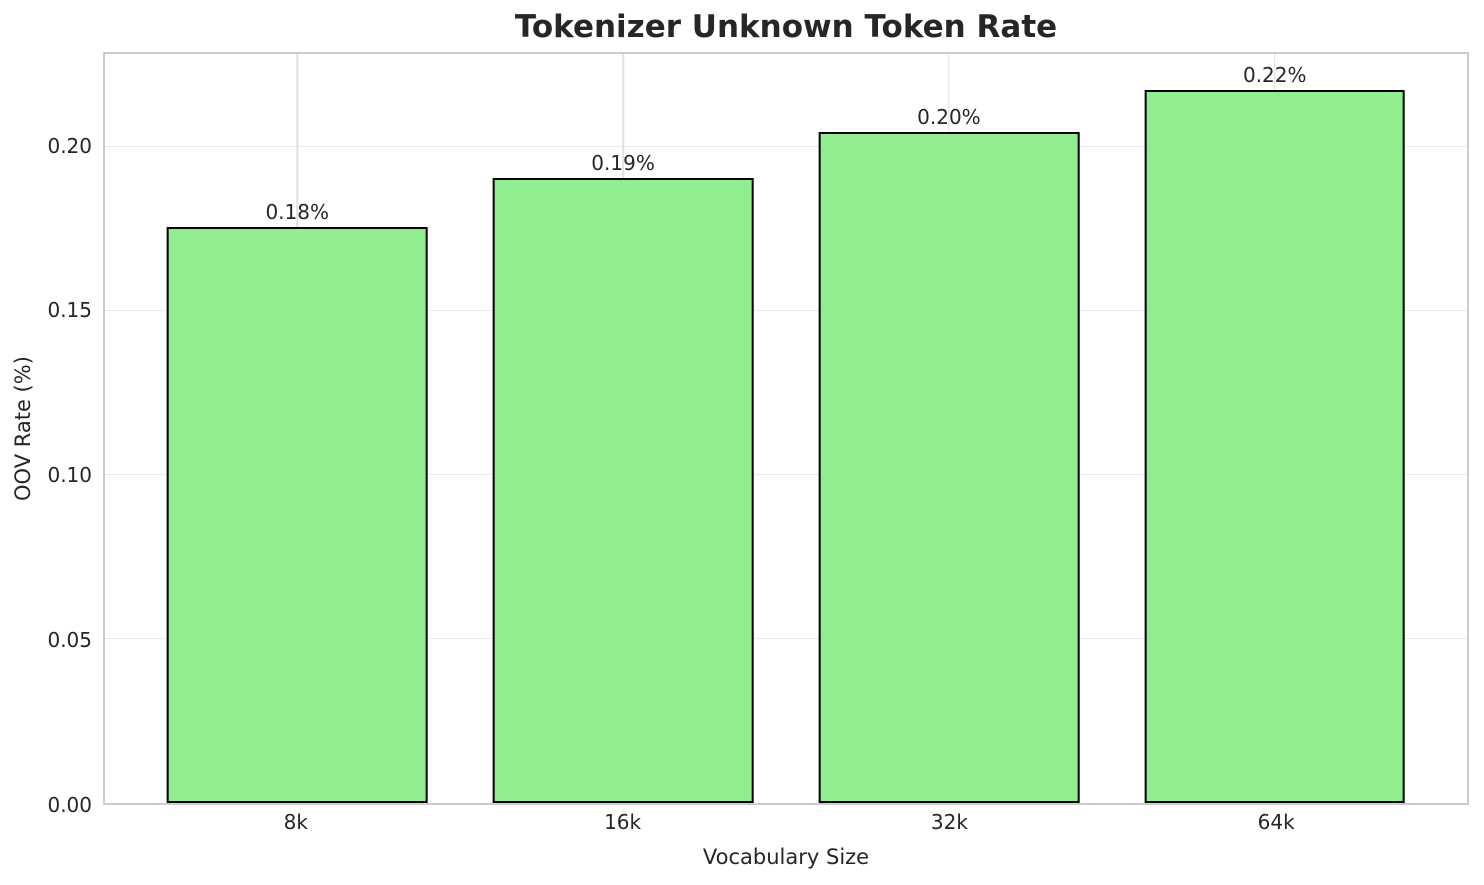  What do you see at coordinates (46, 433) in the screenshot?
I see `y-axis-ticks: 0.00 0.05 0.10 0.15 0.20` at bounding box center [46, 433].